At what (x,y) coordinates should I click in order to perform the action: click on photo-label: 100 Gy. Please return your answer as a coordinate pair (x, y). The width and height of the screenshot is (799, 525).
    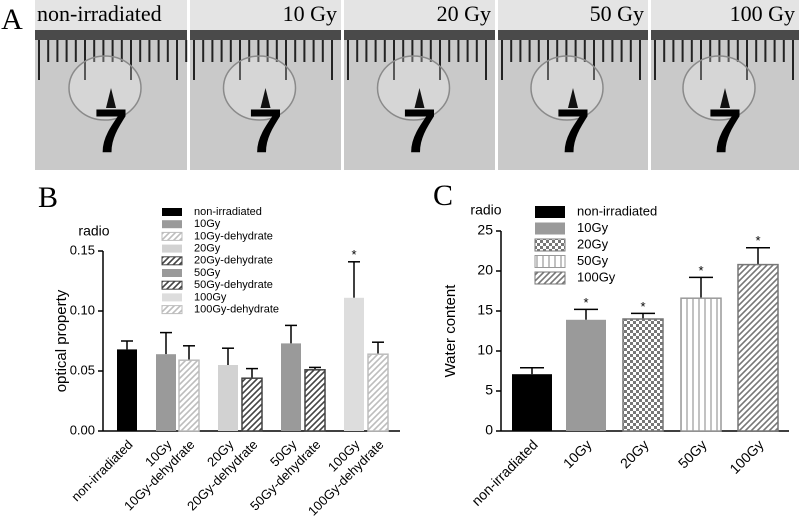
    Looking at the image, I should click on (762, 13).